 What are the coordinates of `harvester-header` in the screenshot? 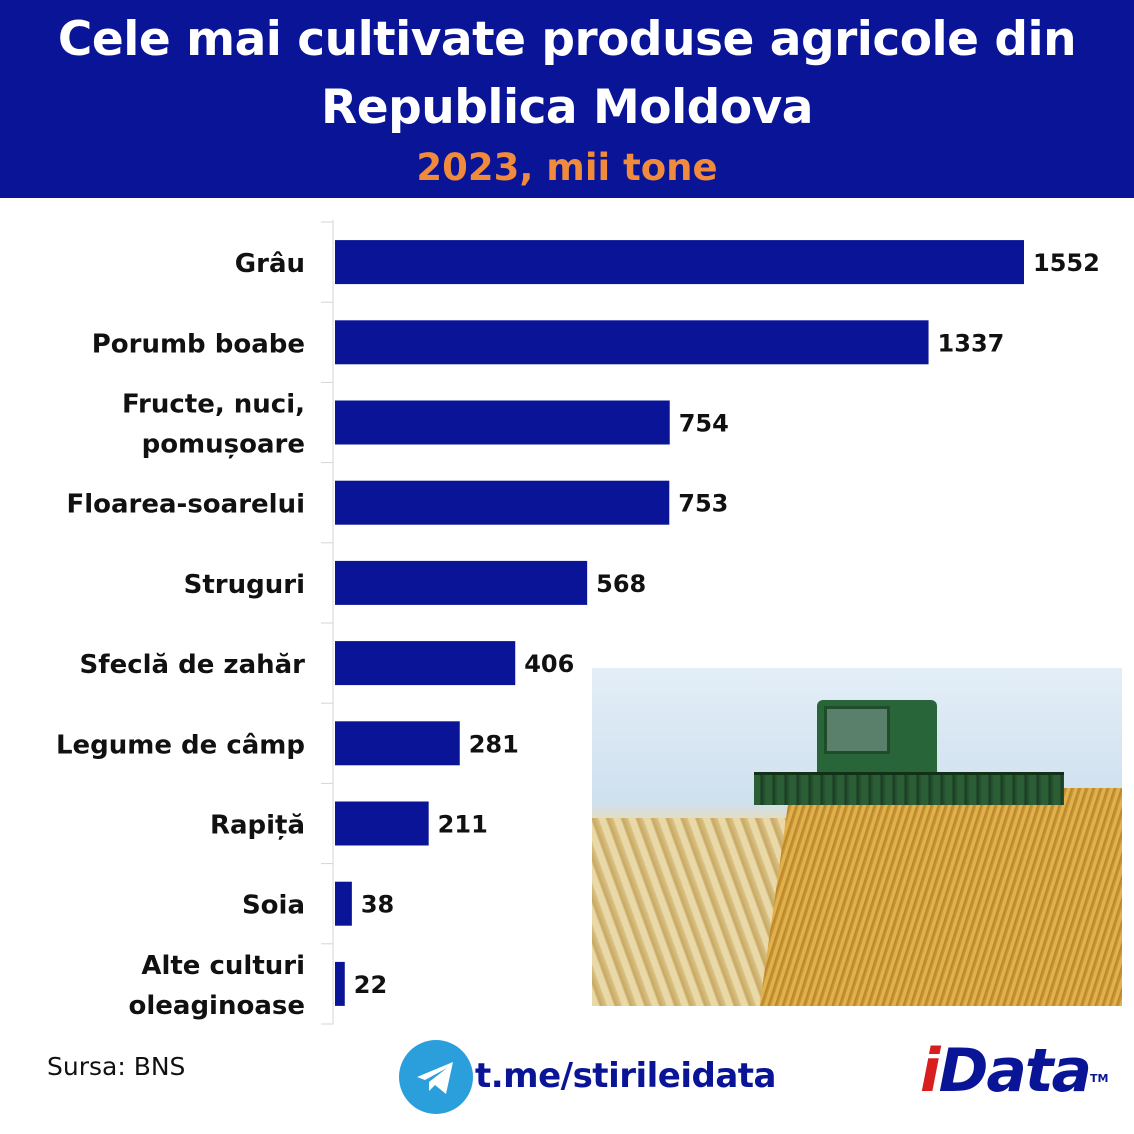 It's located at (909, 788).